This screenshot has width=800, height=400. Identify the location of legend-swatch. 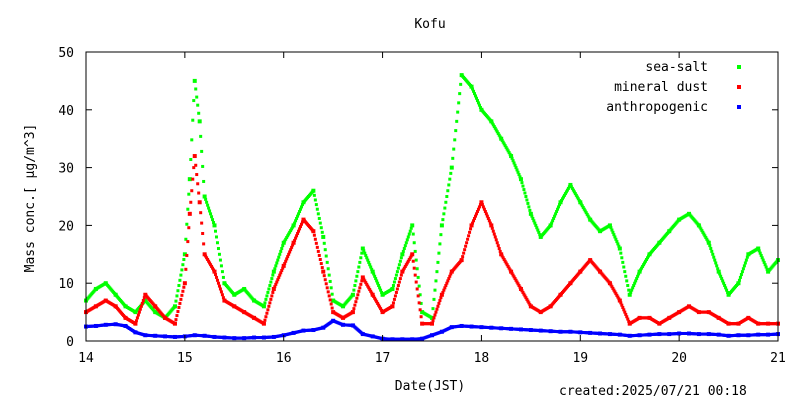
(739, 87).